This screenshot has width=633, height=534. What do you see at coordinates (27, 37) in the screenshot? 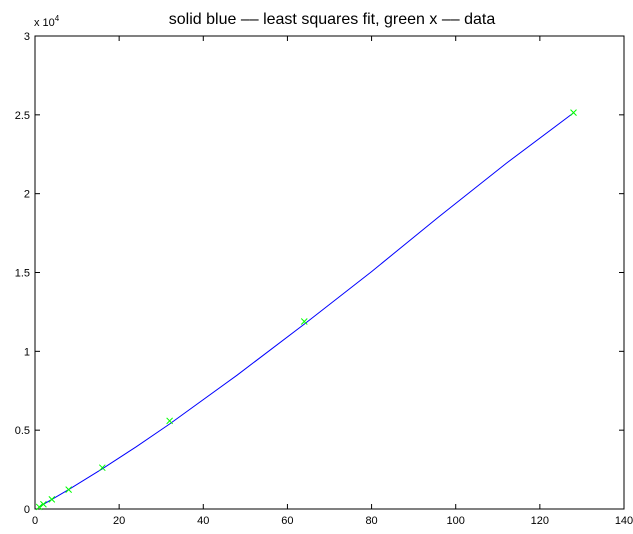
I see `y-tick-label: 3` at bounding box center [27, 37].